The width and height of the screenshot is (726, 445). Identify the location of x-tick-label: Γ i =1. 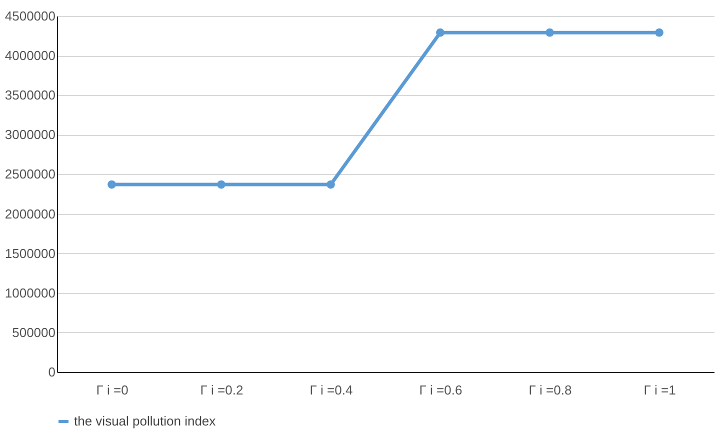
(660, 390).